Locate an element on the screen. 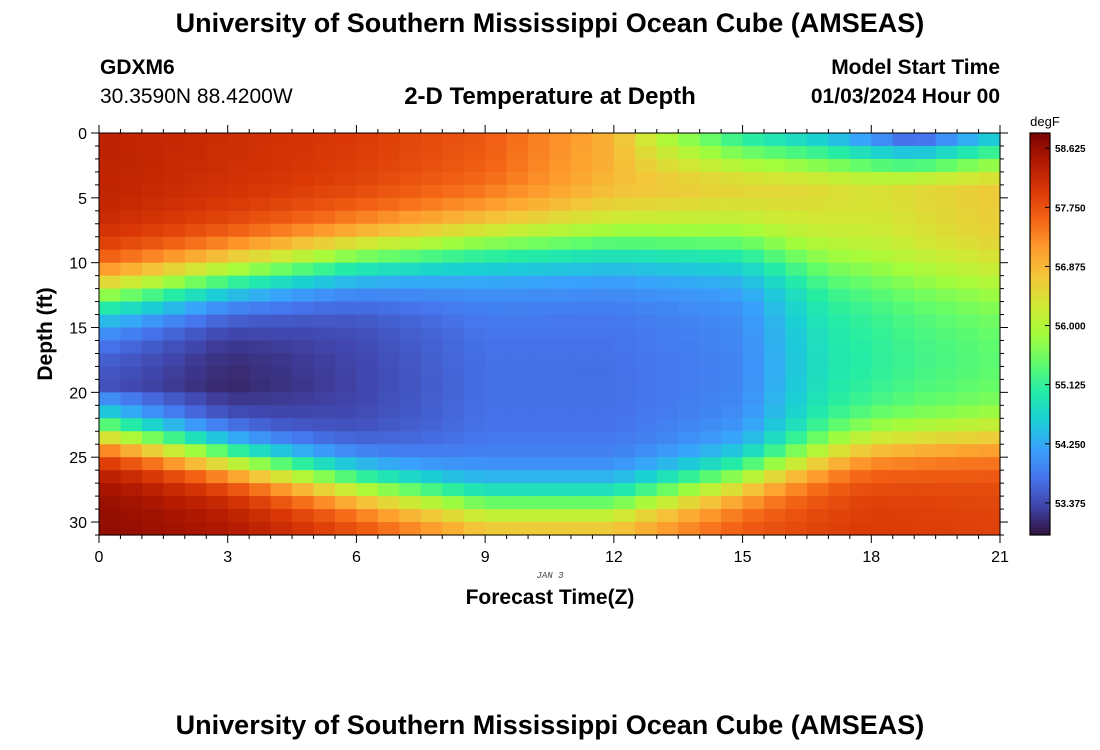 The image size is (1100, 750). x-axis-label: Forecast Time(Z) is located at coordinates (550, 597).